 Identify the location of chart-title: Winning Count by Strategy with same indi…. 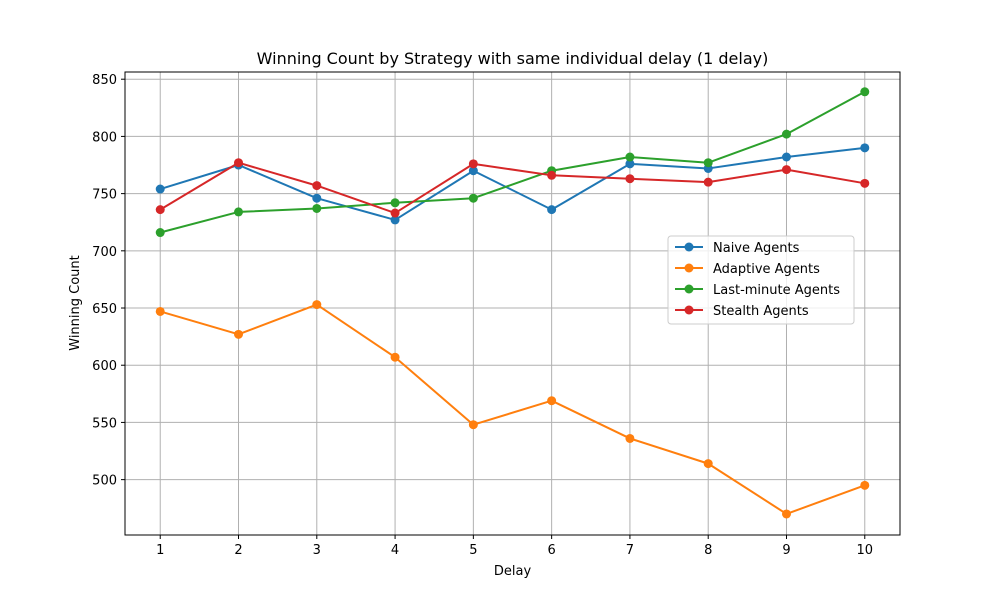
(513, 58).